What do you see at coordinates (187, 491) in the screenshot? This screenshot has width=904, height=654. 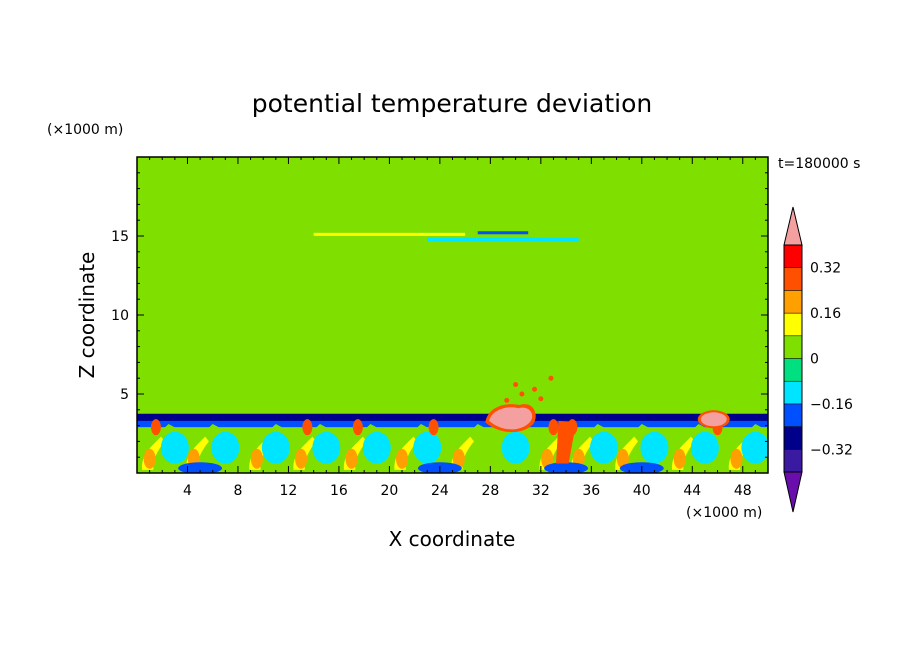 I see `x-tick-label: 4` at bounding box center [187, 491].